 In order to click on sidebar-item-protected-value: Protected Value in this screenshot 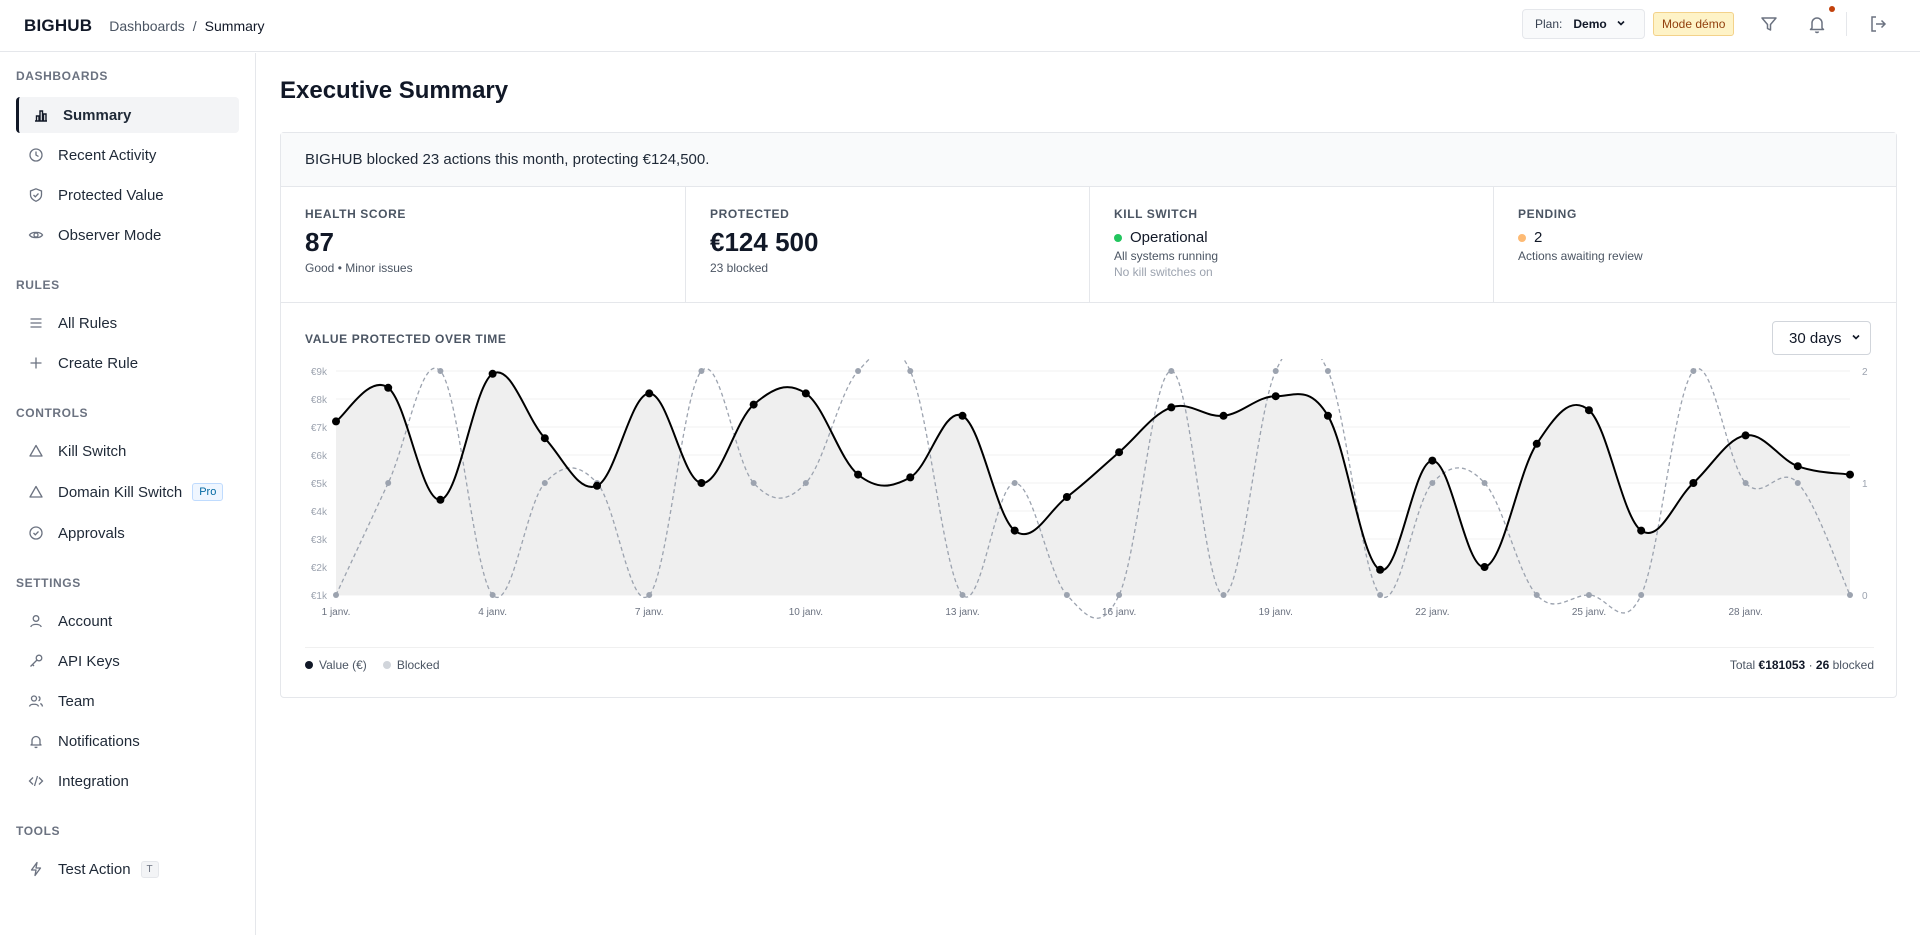, I will do `click(127, 195)`.